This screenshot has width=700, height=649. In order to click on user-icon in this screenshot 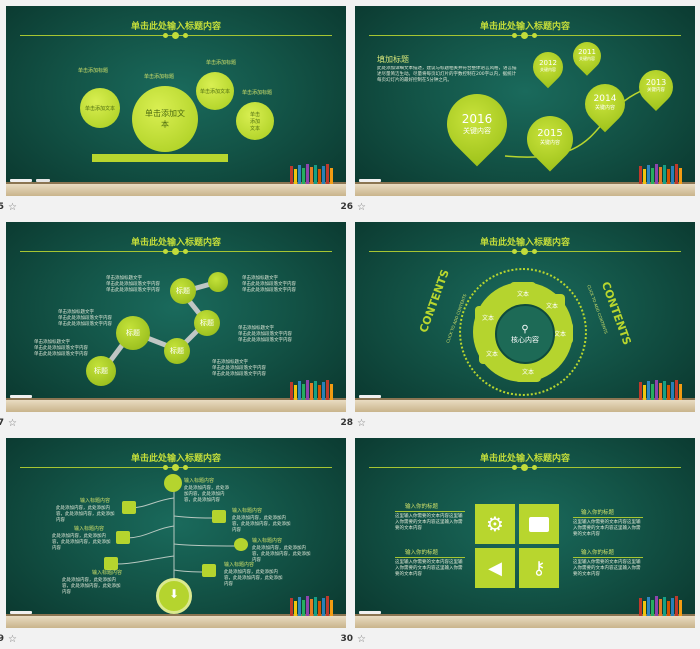, I will do `click(173, 483)`.